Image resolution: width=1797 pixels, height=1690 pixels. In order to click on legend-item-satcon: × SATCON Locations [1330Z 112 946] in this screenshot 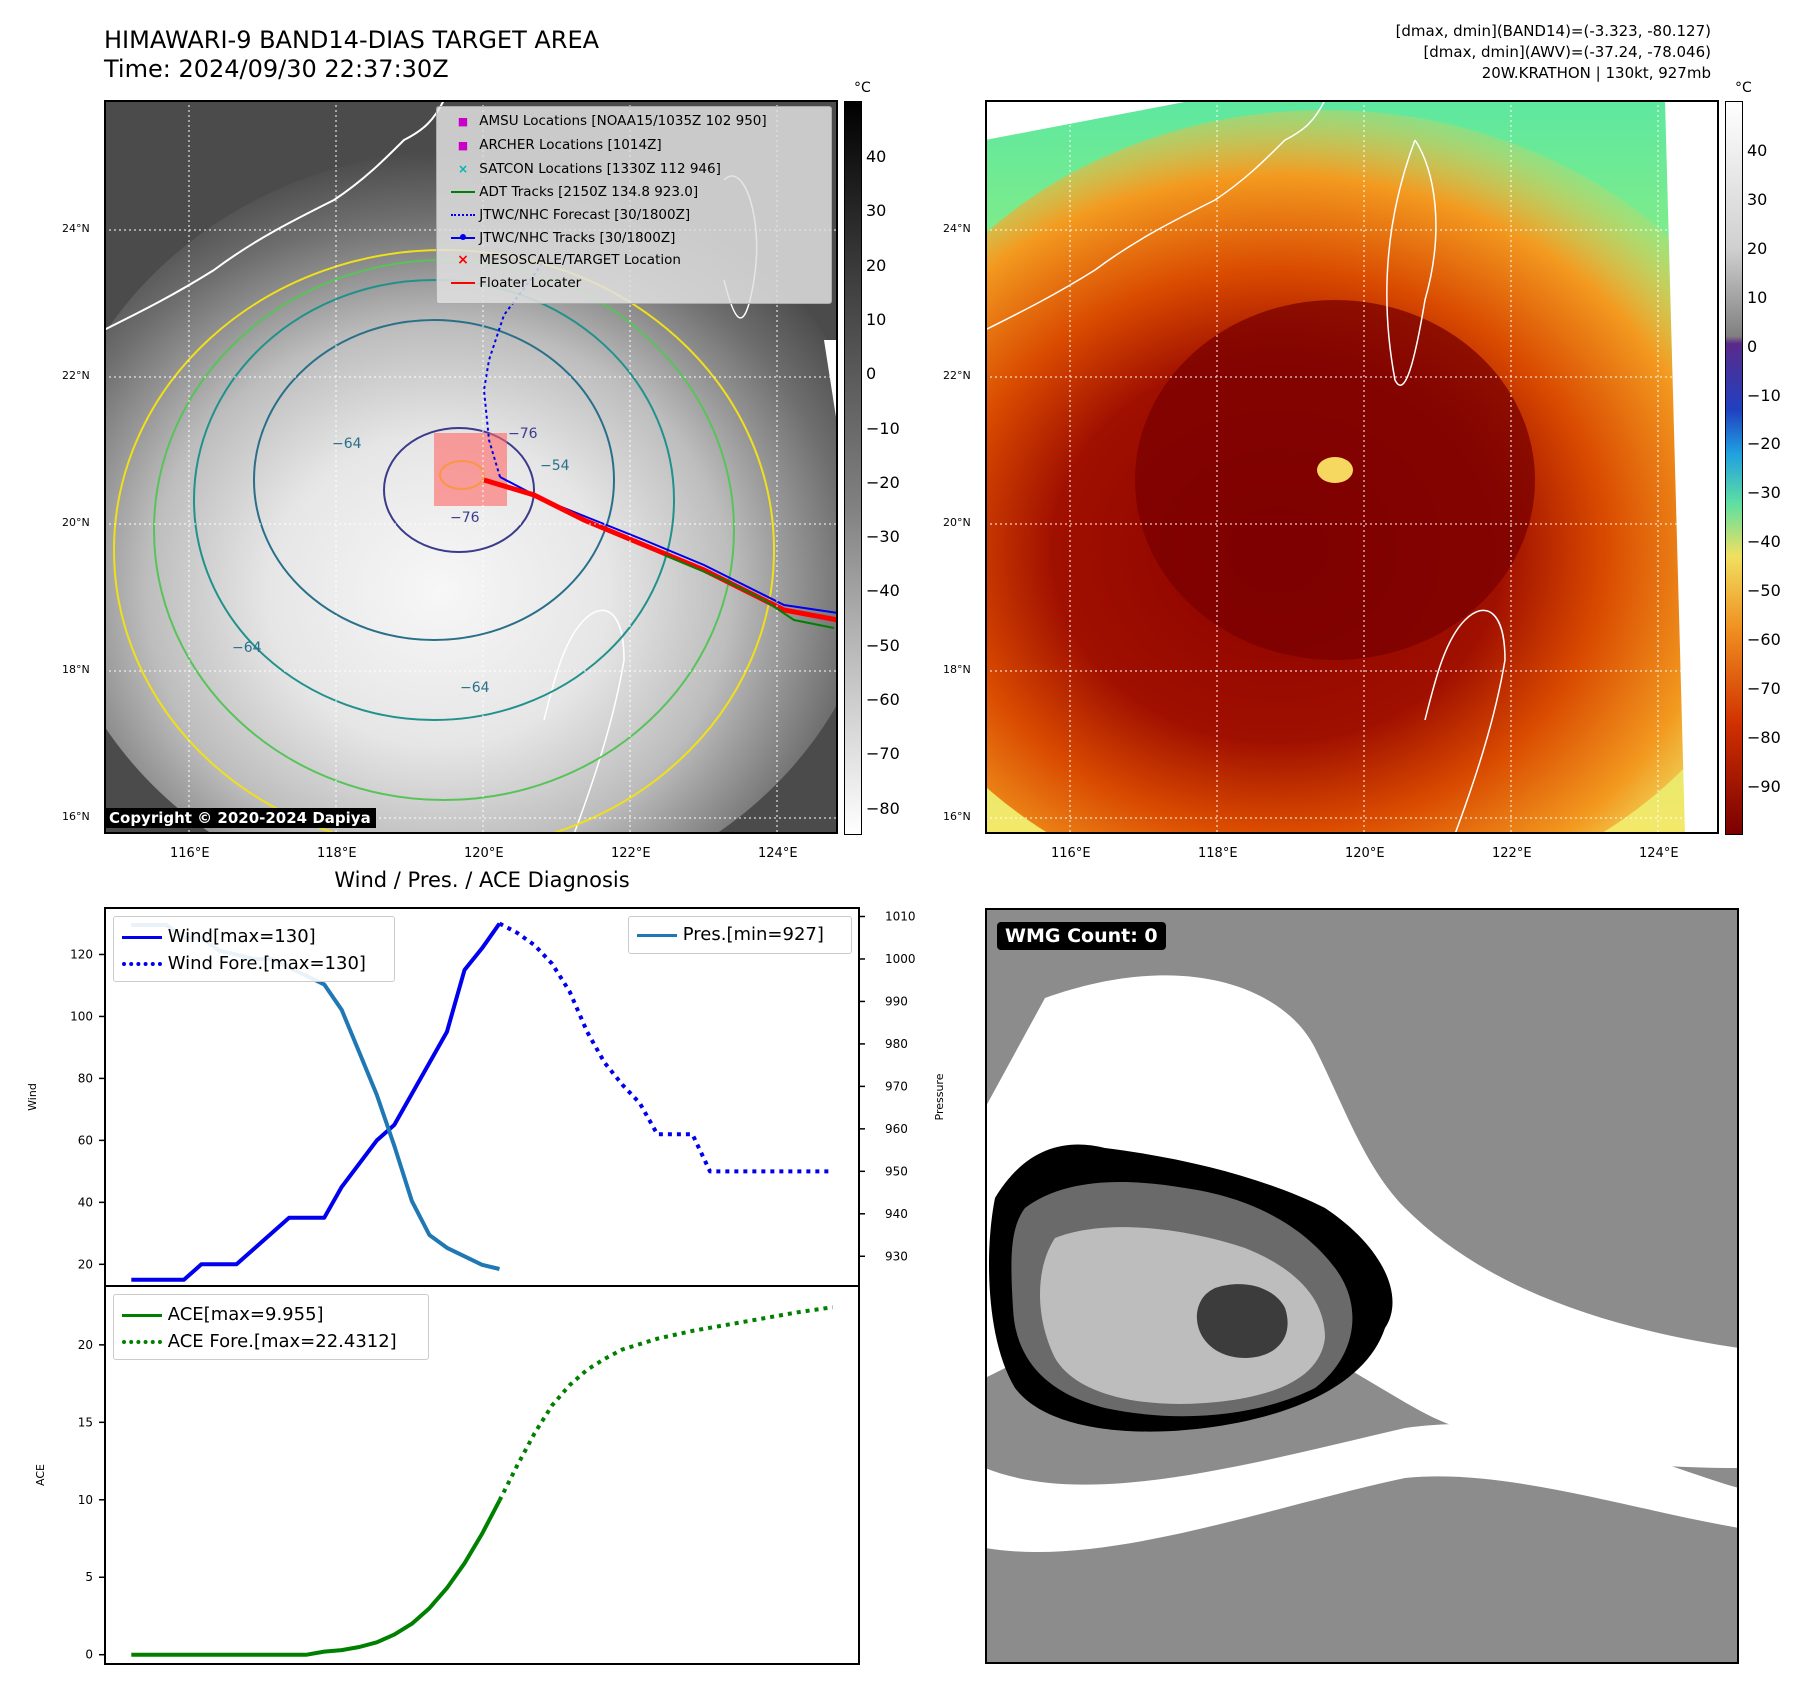, I will do `click(609, 169)`.